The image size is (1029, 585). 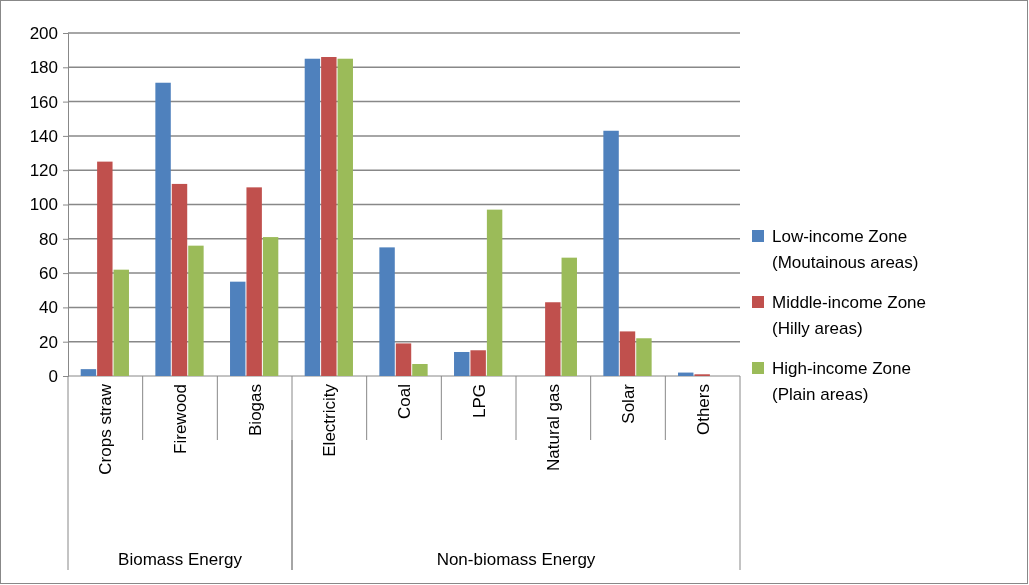 What do you see at coordinates (404, 401) in the screenshot?
I see `x-tick-label: Coal` at bounding box center [404, 401].